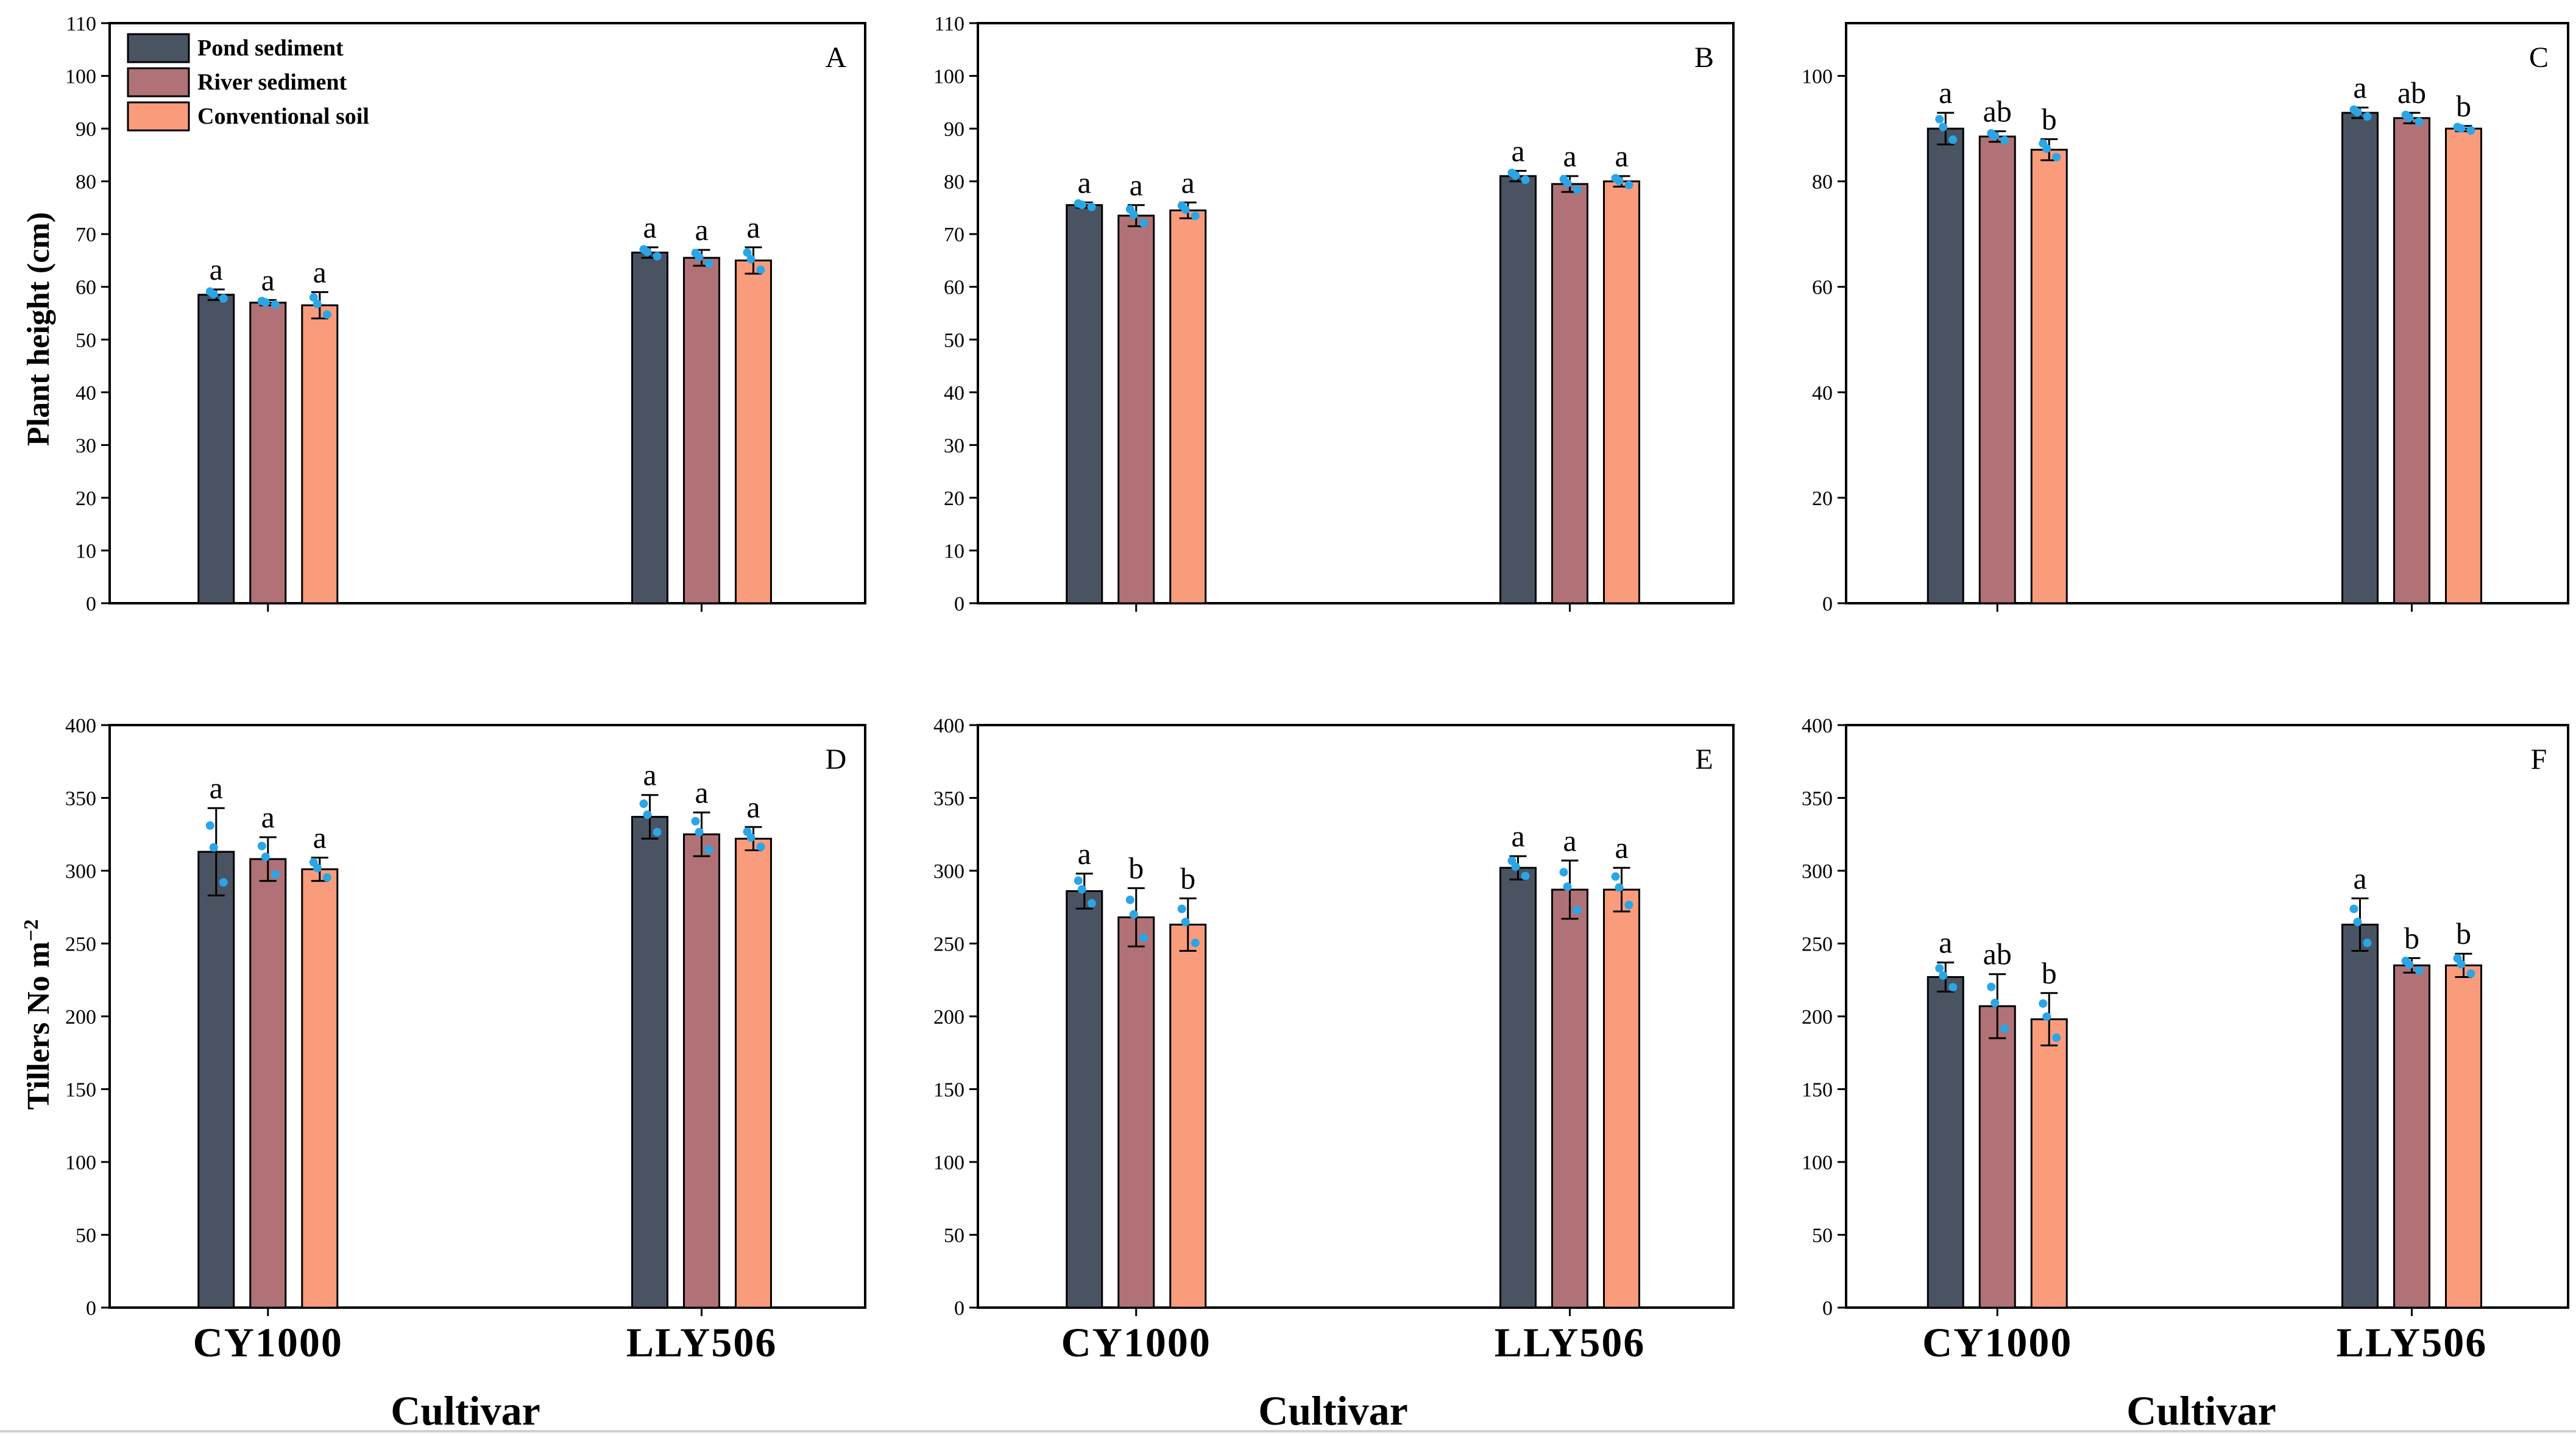  Describe the element at coordinates (954, 129) in the screenshot. I see `y-tick-label-b: 90` at that location.